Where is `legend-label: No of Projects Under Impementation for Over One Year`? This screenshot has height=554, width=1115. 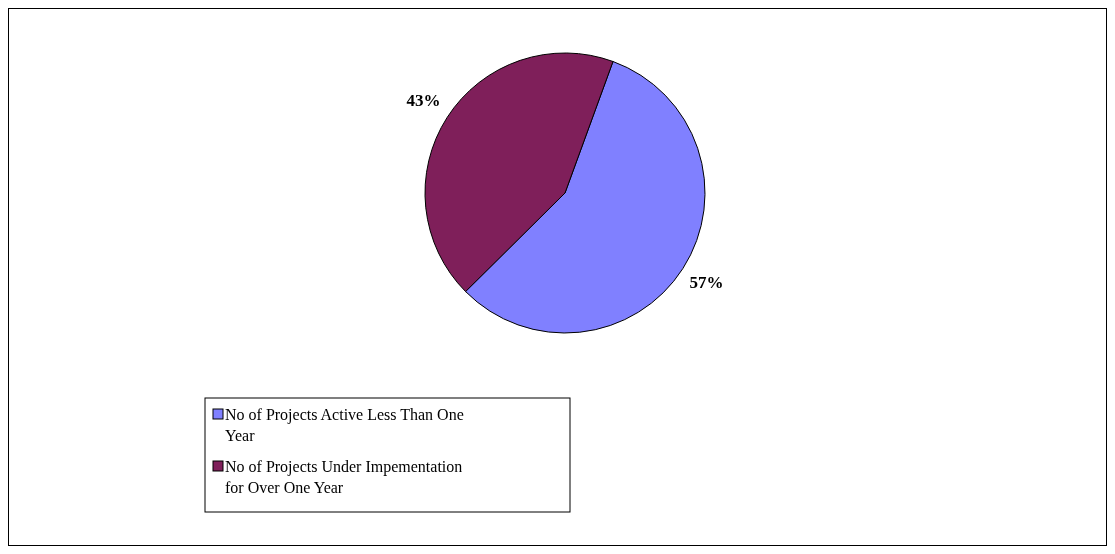
legend-label: No of Projects Under Impementation for Over One Year is located at coordinates (344, 477).